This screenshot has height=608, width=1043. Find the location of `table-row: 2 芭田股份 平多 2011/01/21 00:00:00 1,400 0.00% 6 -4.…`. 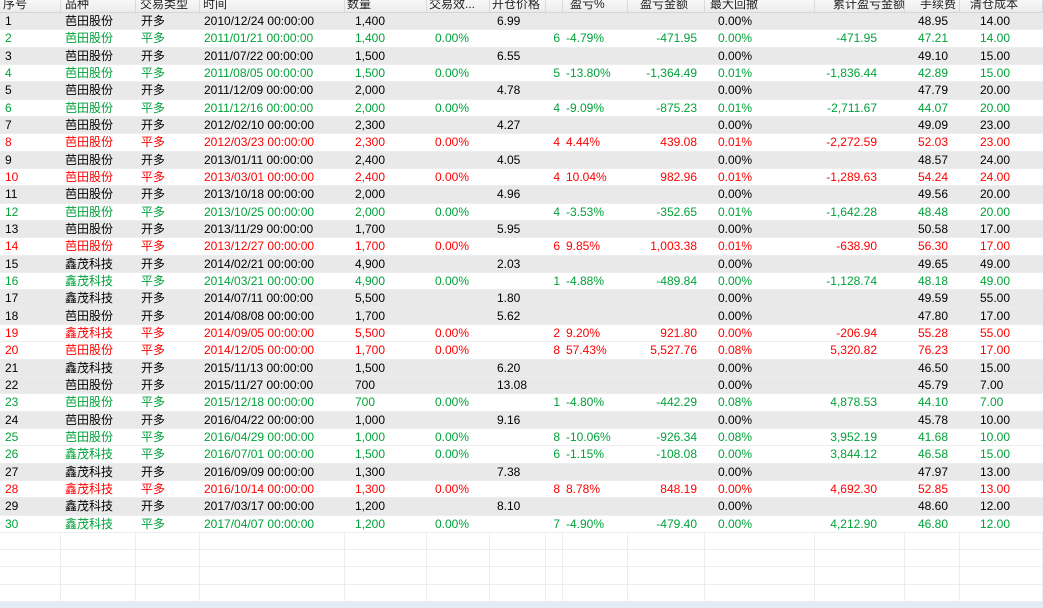

table-row: 2 芭田股份 平多 2011/01/21 00:00:00 1,400 0.00% 6 -4.… is located at coordinates (521, 39).